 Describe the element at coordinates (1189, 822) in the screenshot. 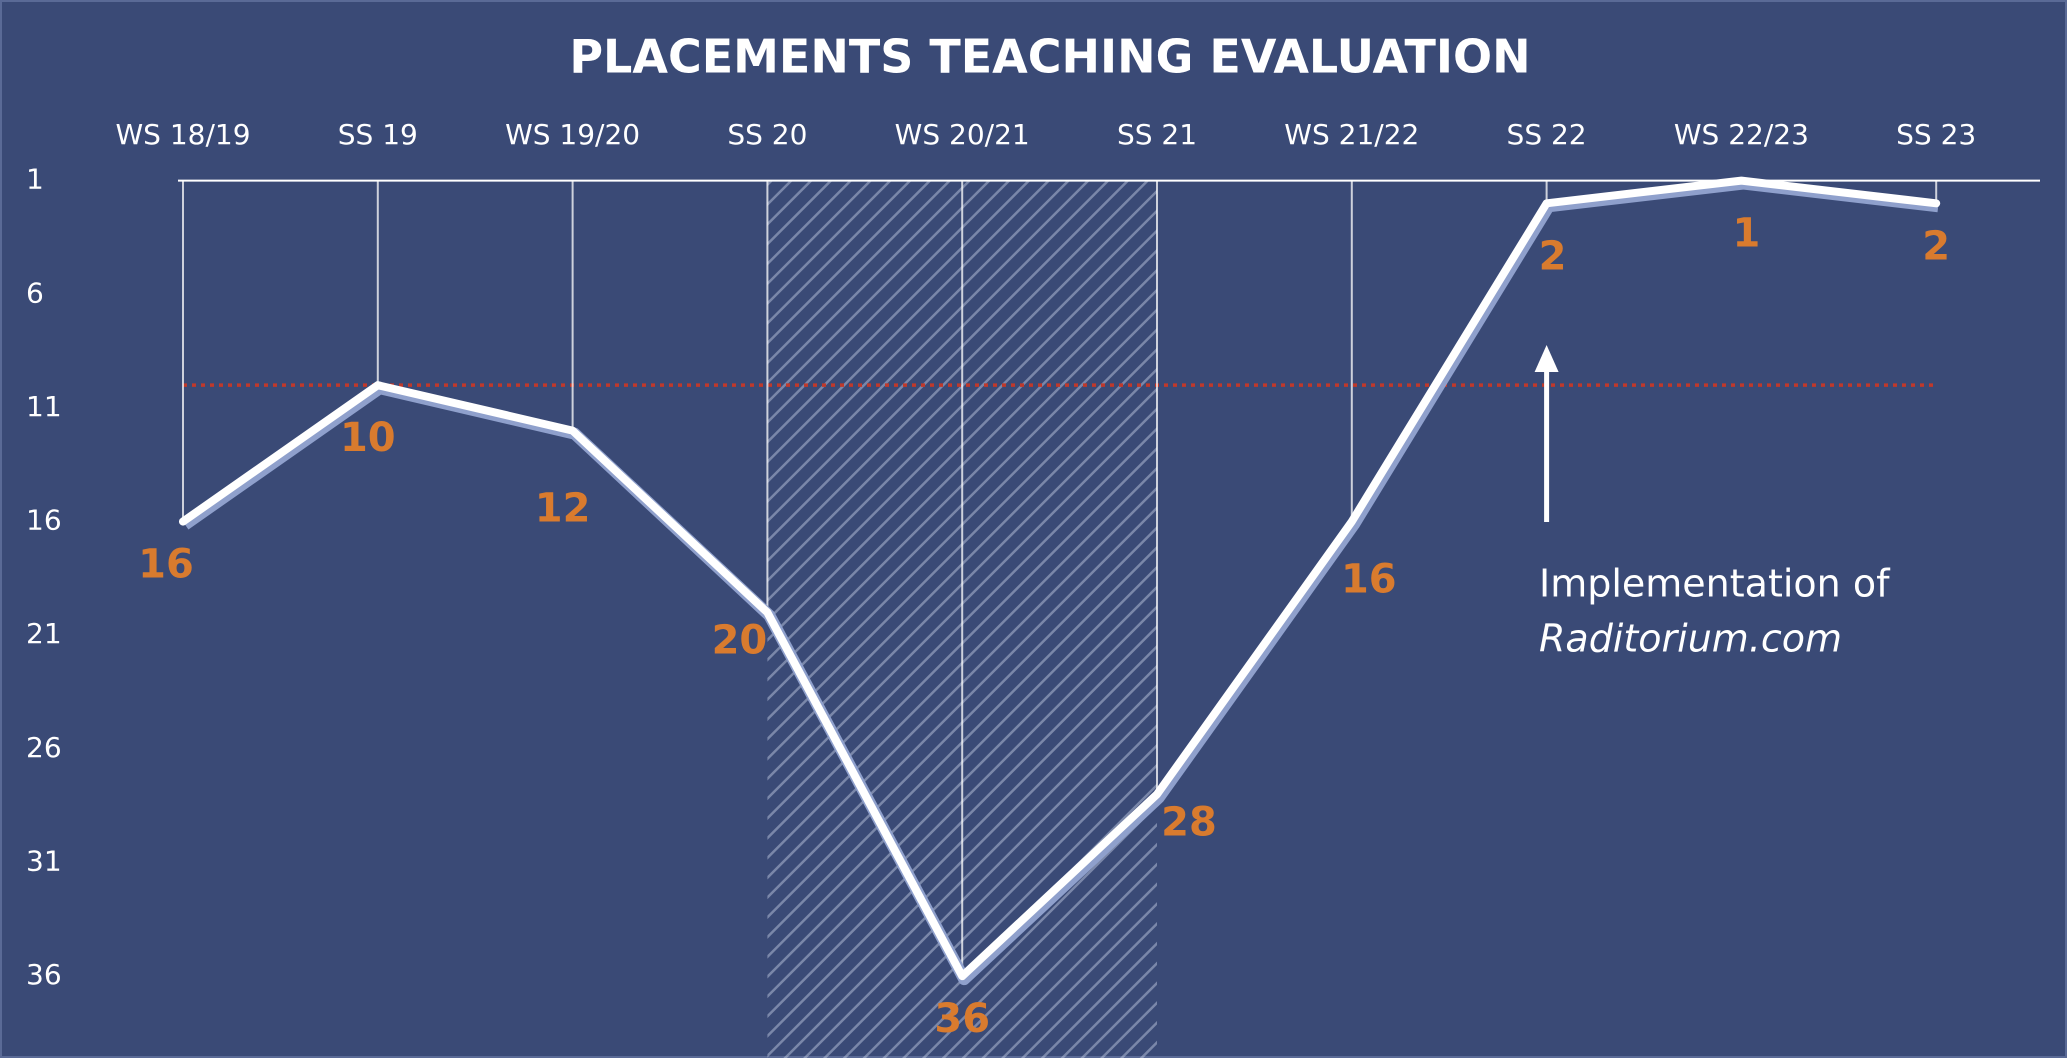

I see `data-label: 28` at that location.